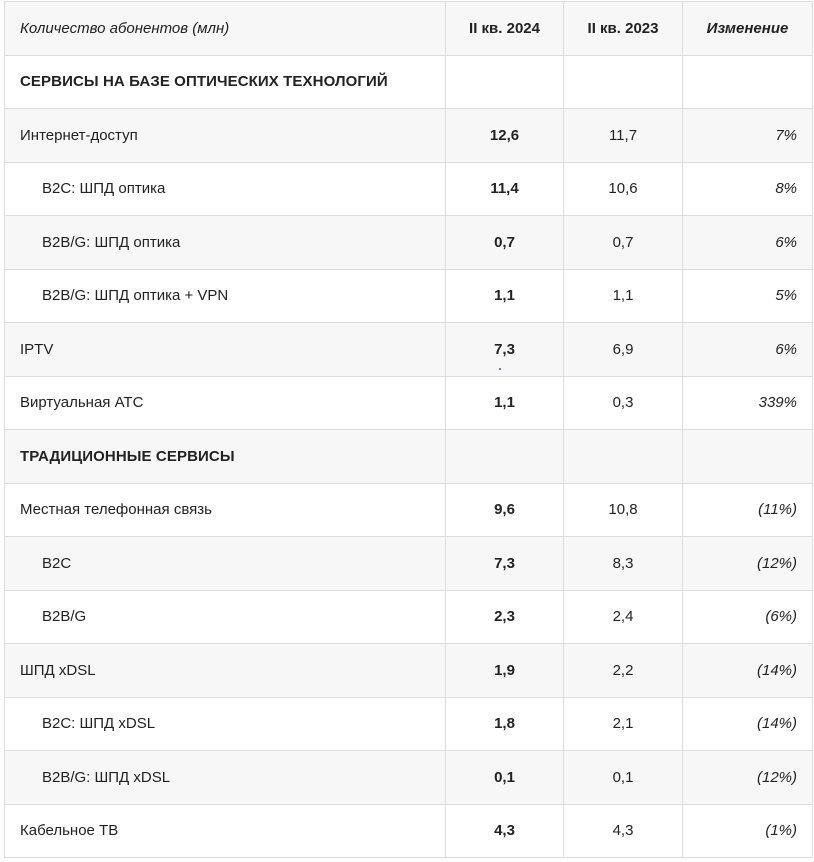 The height and width of the screenshot is (862, 814). What do you see at coordinates (225, 723) in the screenshot?
I see `row-label: B2C: ШПД xDSL` at bounding box center [225, 723].